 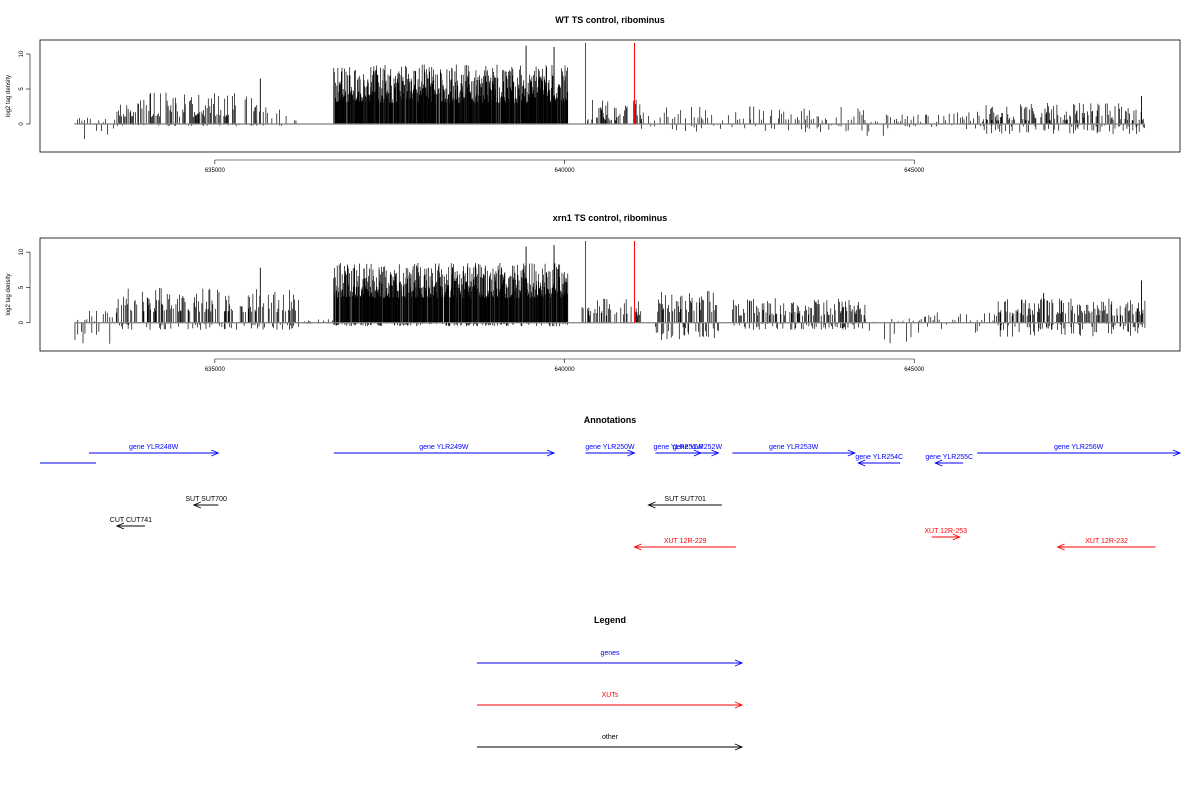 I want to click on chart-title: xrn1 TS control, ribominus, so click(x=610, y=218).